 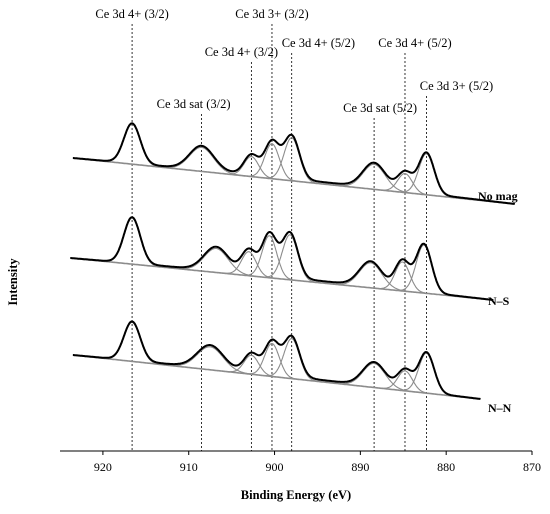 What do you see at coordinates (103, 467) in the screenshot?
I see `x-tick-label: 920` at bounding box center [103, 467].